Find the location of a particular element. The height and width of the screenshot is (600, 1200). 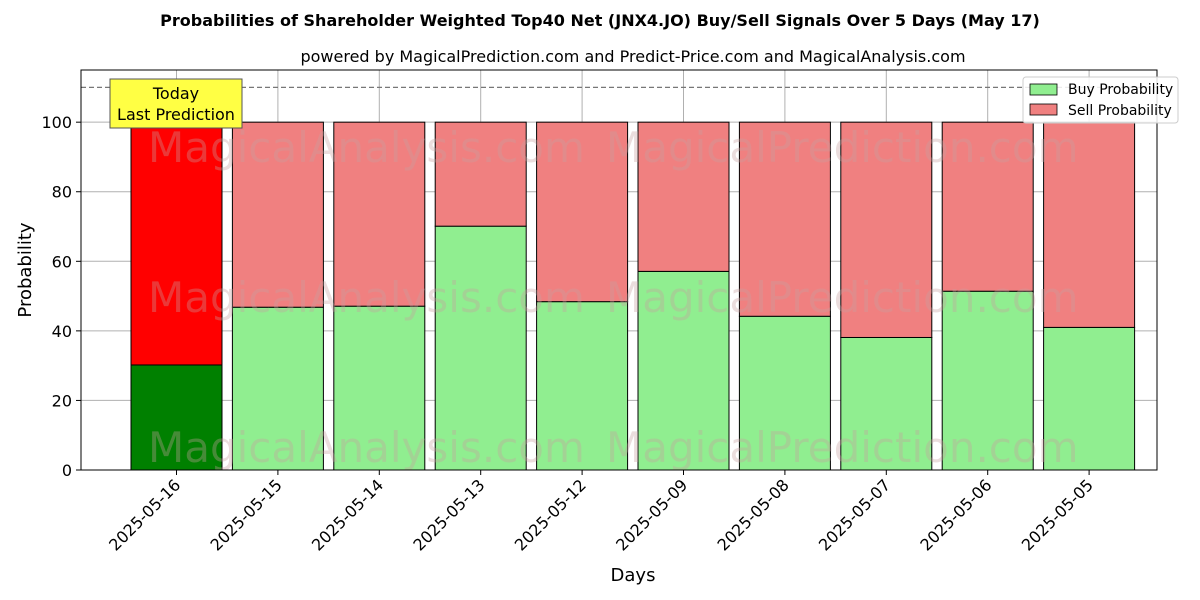

y-tick-label: 80 is located at coordinates (62, 192).